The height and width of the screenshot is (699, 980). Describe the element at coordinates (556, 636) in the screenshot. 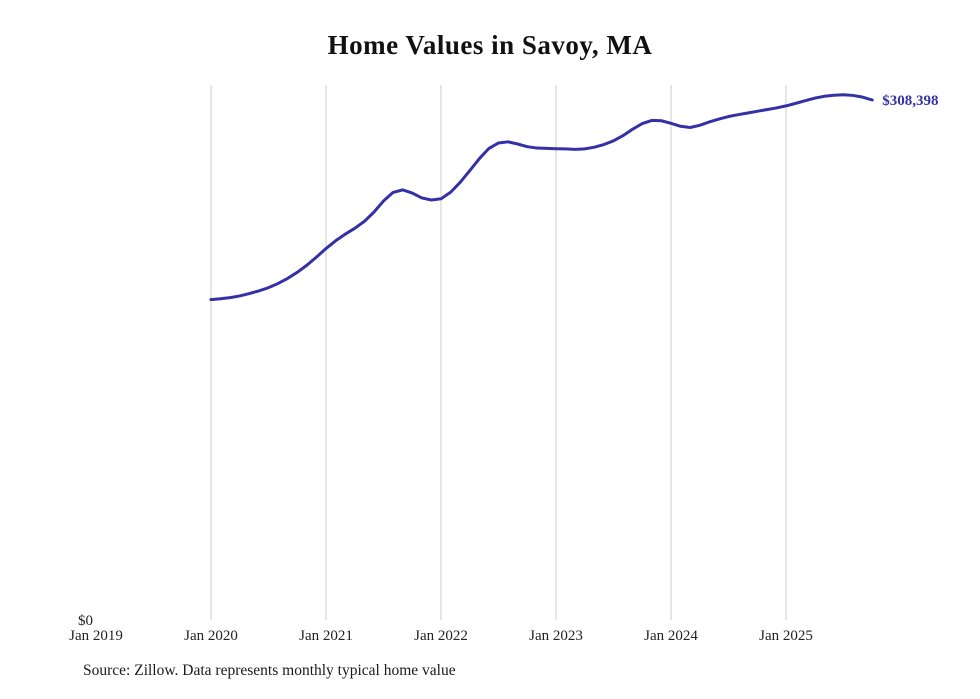

I see `x-tick-label: Jan 2023` at that location.